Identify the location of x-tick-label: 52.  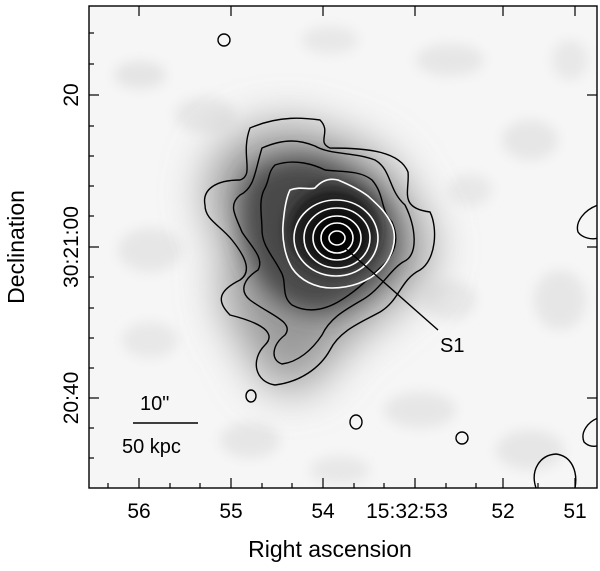
(502, 511).